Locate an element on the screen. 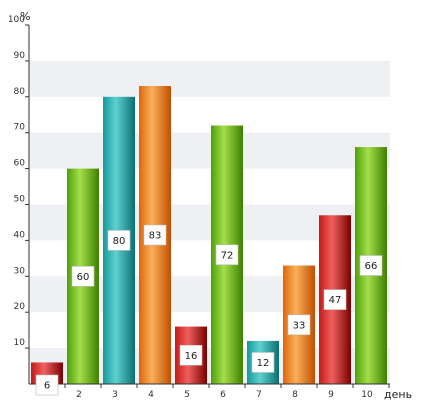  x-tick-label: 7 is located at coordinates (259, 395).